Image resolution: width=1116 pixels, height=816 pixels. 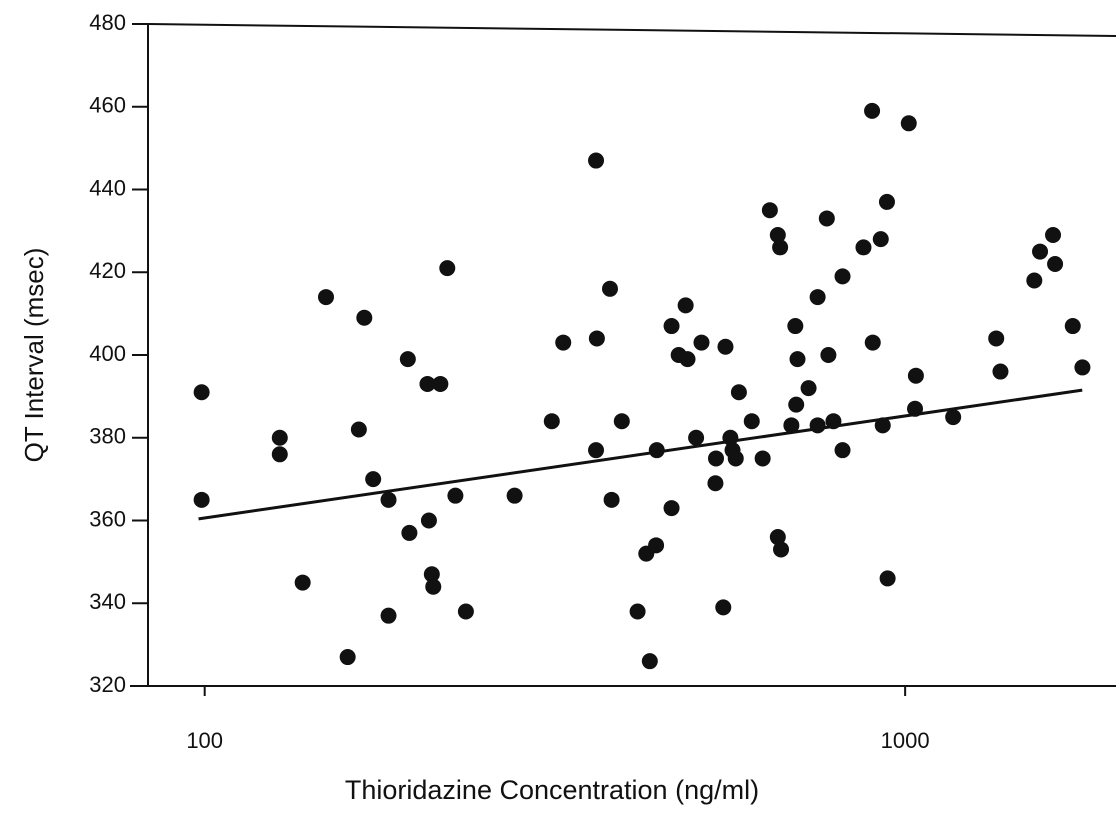 What do you see at coordinates (107, 684) in the screenshot?
I see `y-tick-label: 320` at bounding box center [107, 684].